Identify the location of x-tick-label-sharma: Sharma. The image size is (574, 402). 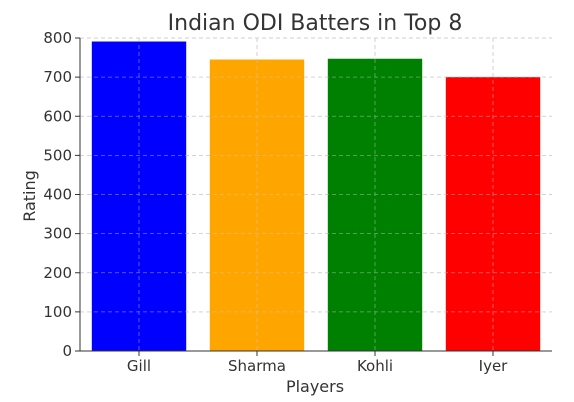
(257, 366).